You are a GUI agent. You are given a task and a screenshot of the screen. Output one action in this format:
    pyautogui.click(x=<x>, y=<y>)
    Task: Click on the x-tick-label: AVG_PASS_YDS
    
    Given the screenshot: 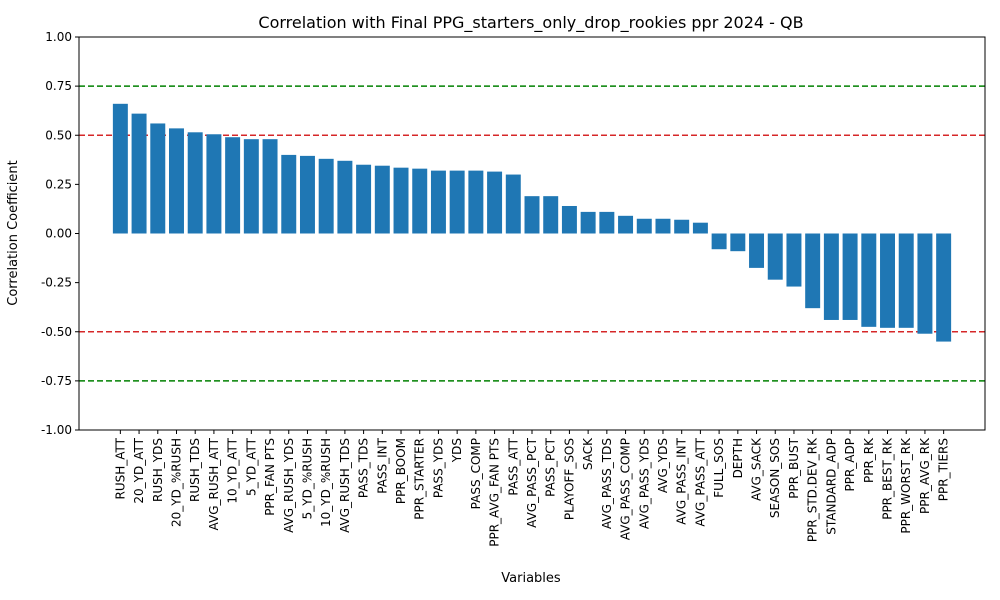 What is the action you would take?
    pyautogui.click(x=644, y=483)
    